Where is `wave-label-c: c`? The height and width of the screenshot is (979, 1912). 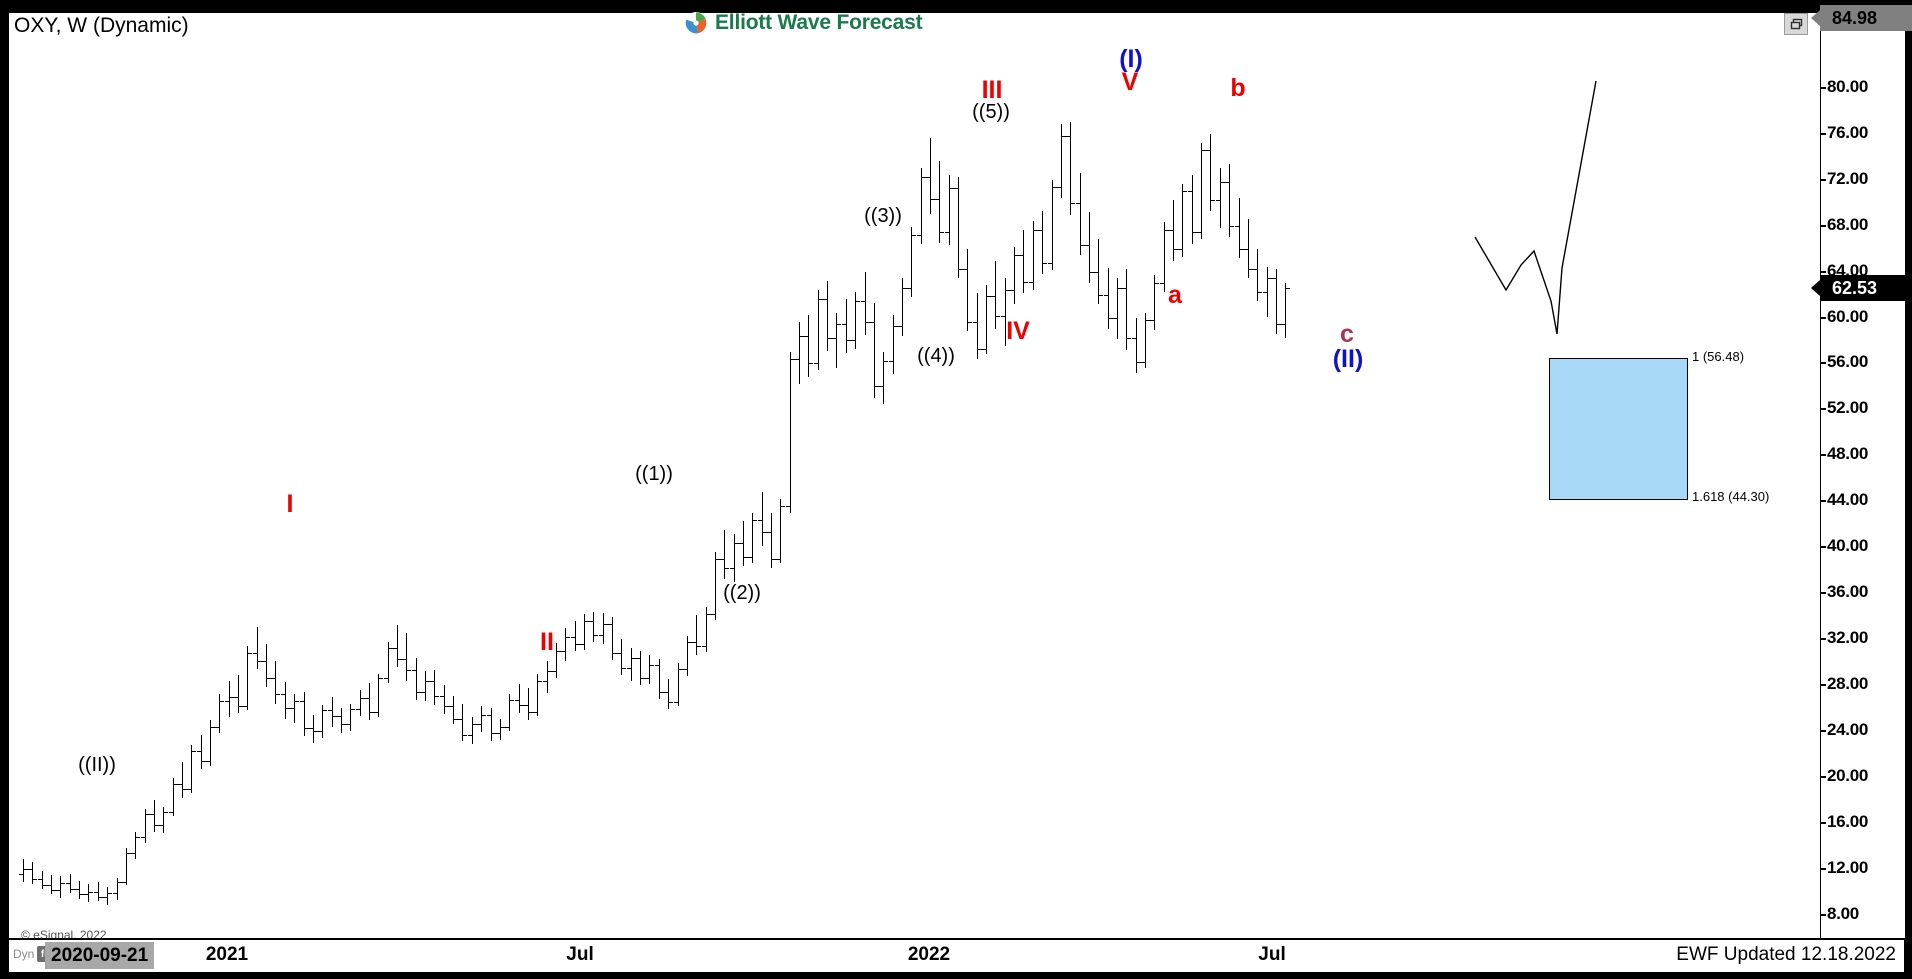 wave-label-c: c is located at coordinates (1347, 334).